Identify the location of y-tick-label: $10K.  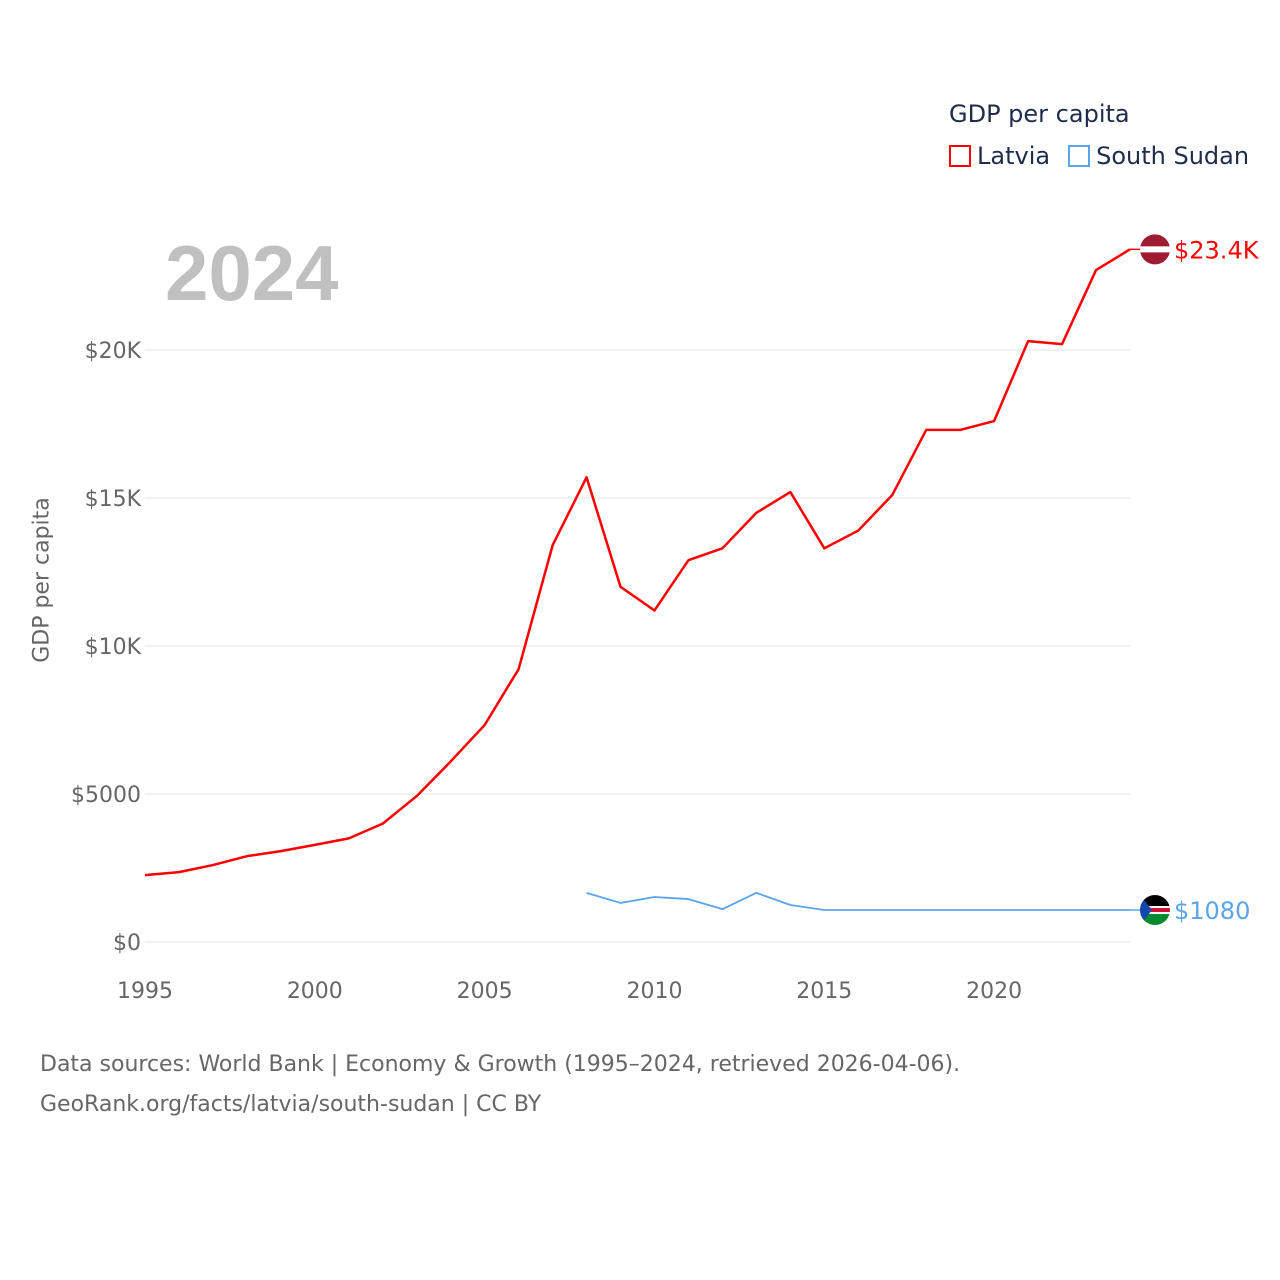
(113, 647).